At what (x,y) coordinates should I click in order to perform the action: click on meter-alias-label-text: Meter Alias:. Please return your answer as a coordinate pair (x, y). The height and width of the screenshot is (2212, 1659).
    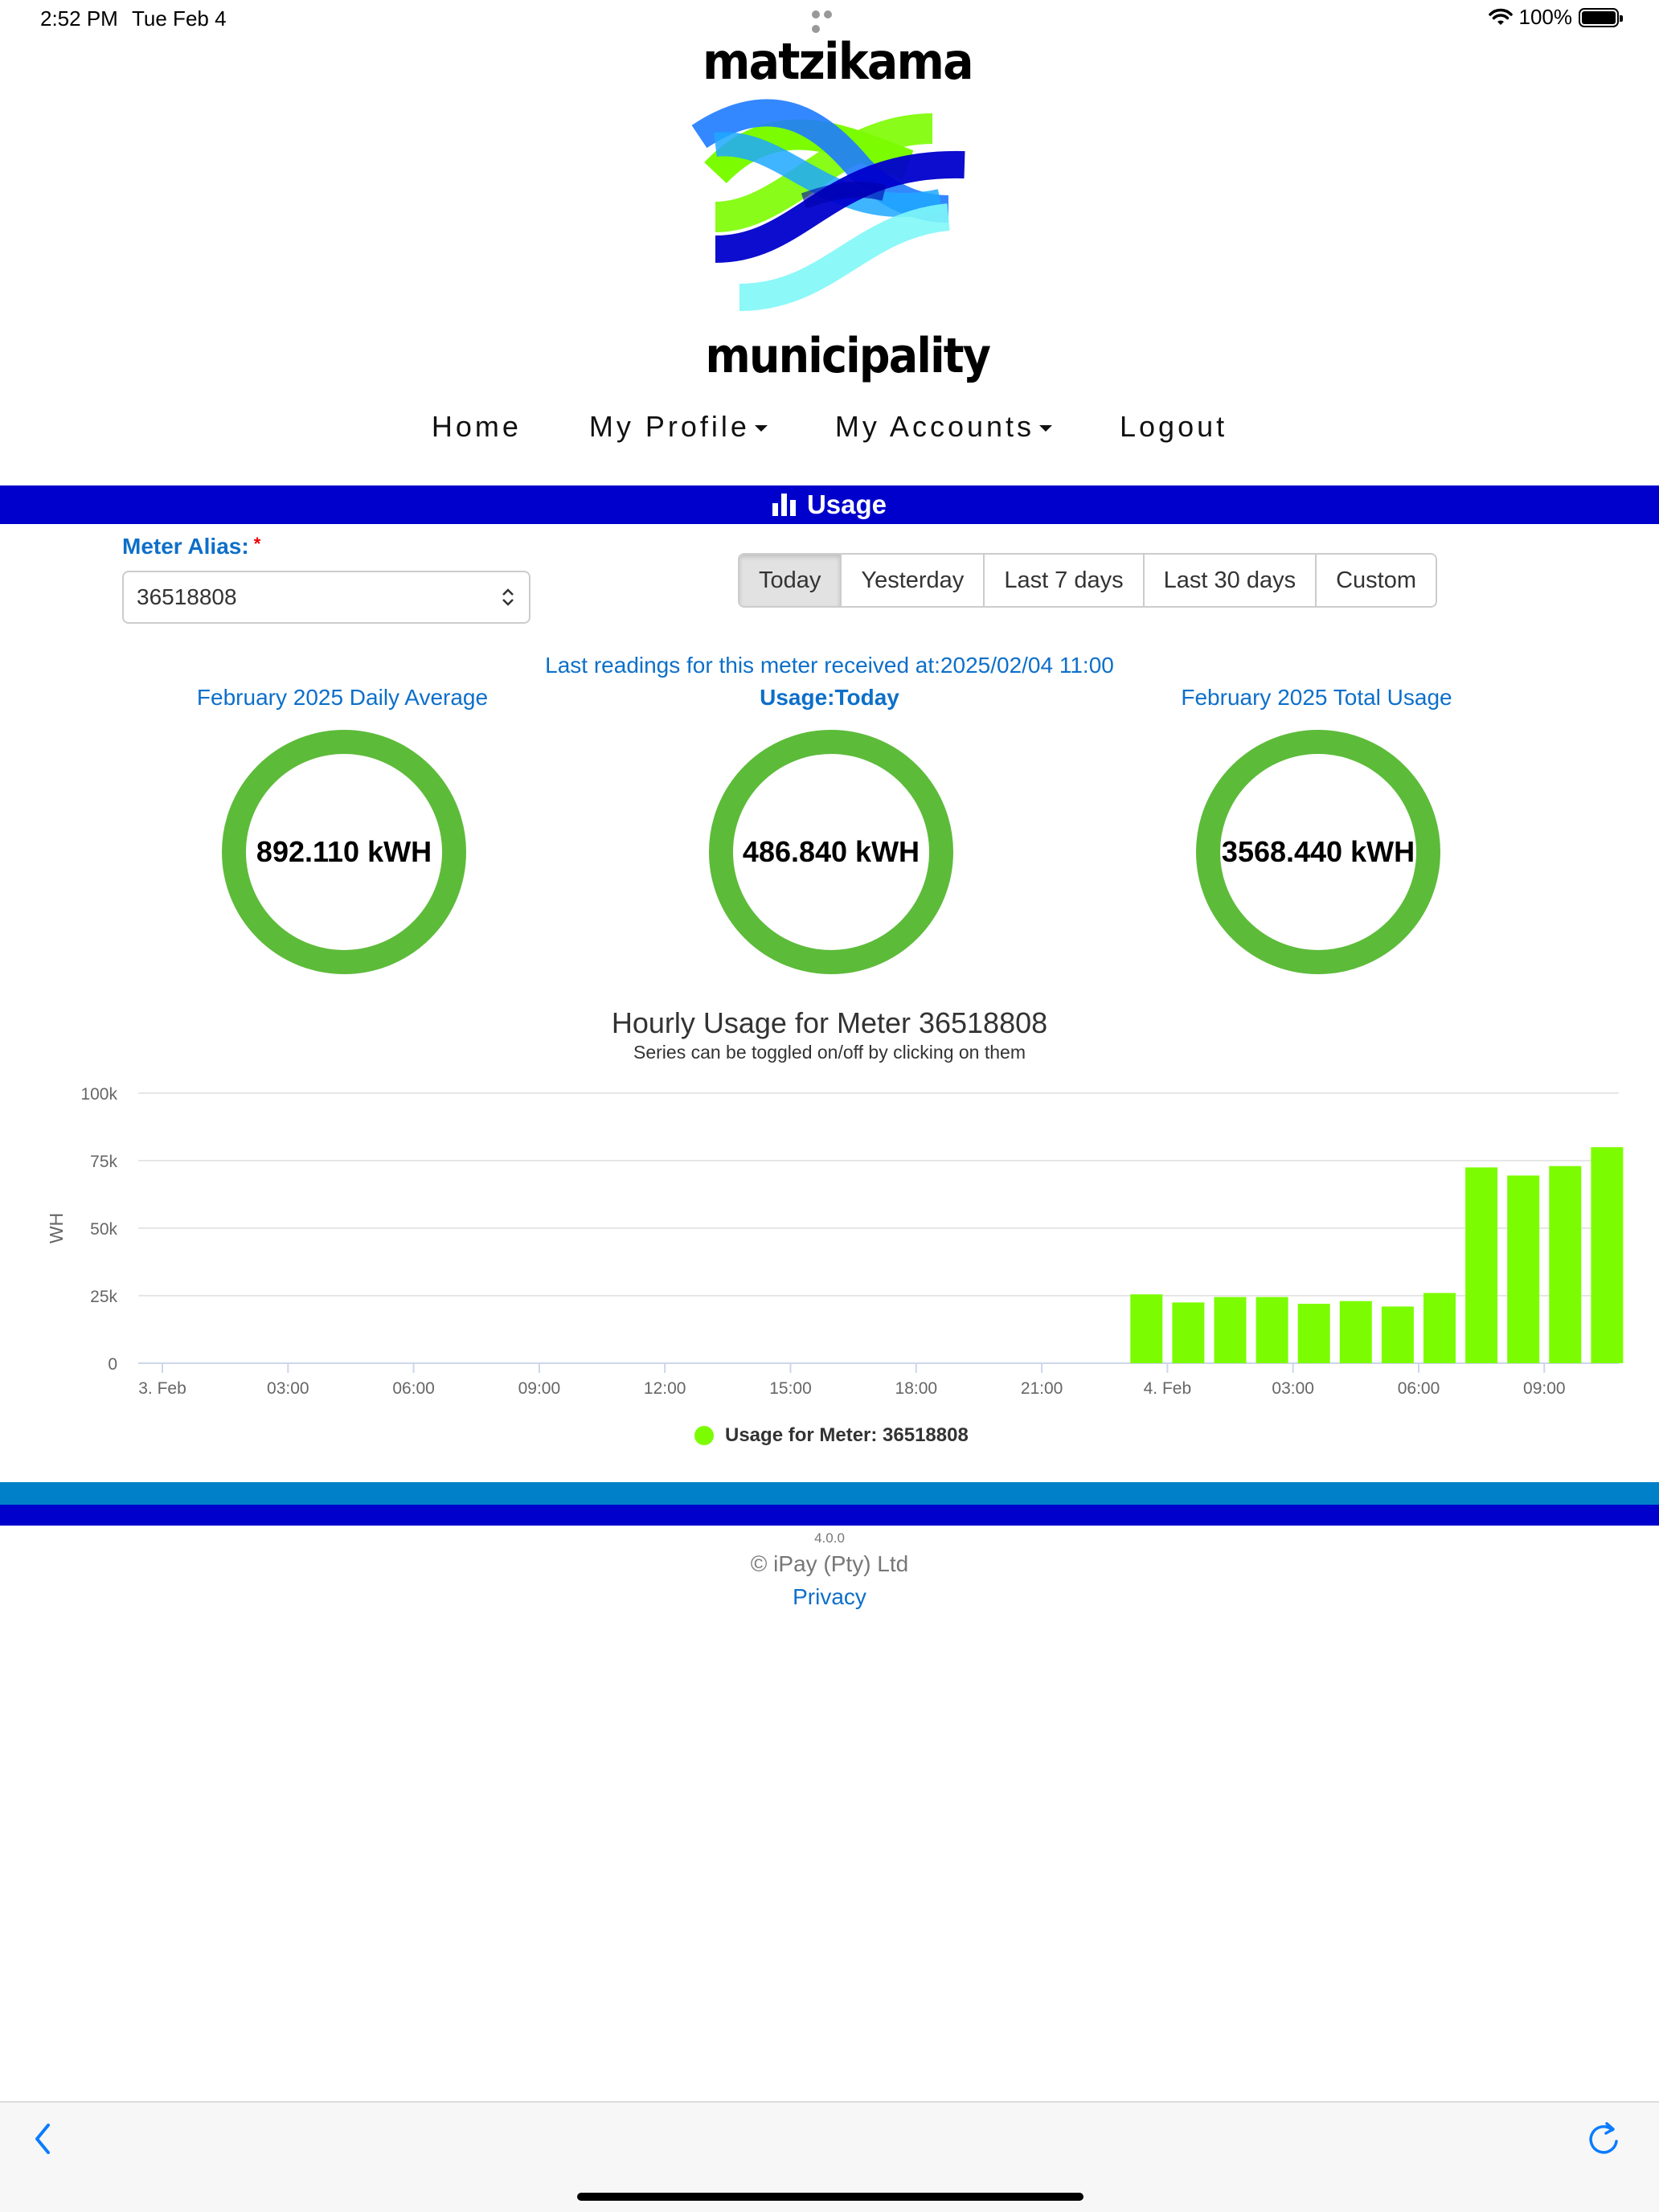
    Looking at the image, I should click on (185, 546).